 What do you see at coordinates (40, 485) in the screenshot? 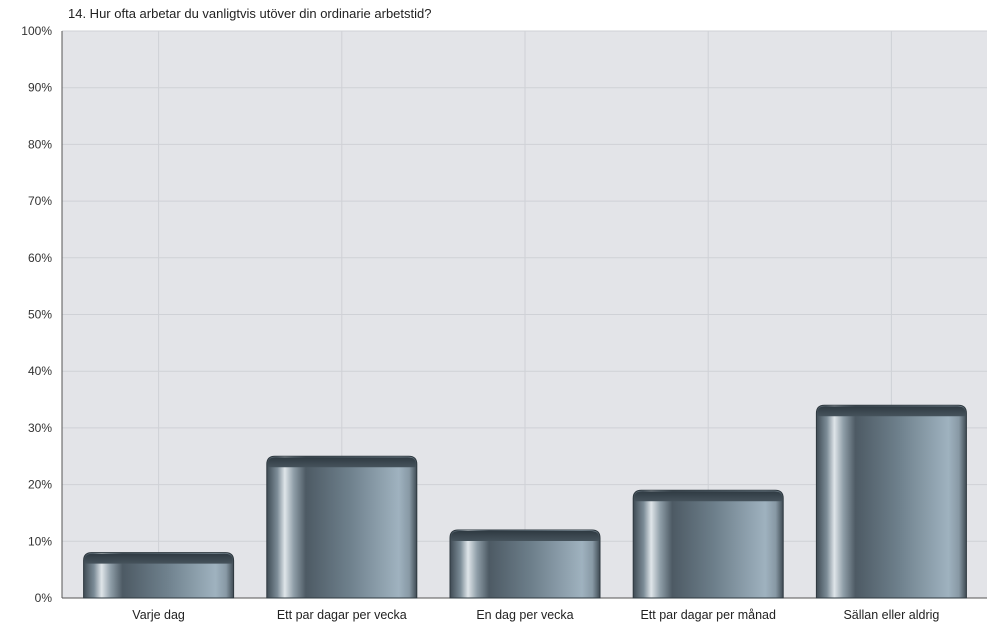
I see `y-tick-label: 20%` at bounding box center [40, 485].